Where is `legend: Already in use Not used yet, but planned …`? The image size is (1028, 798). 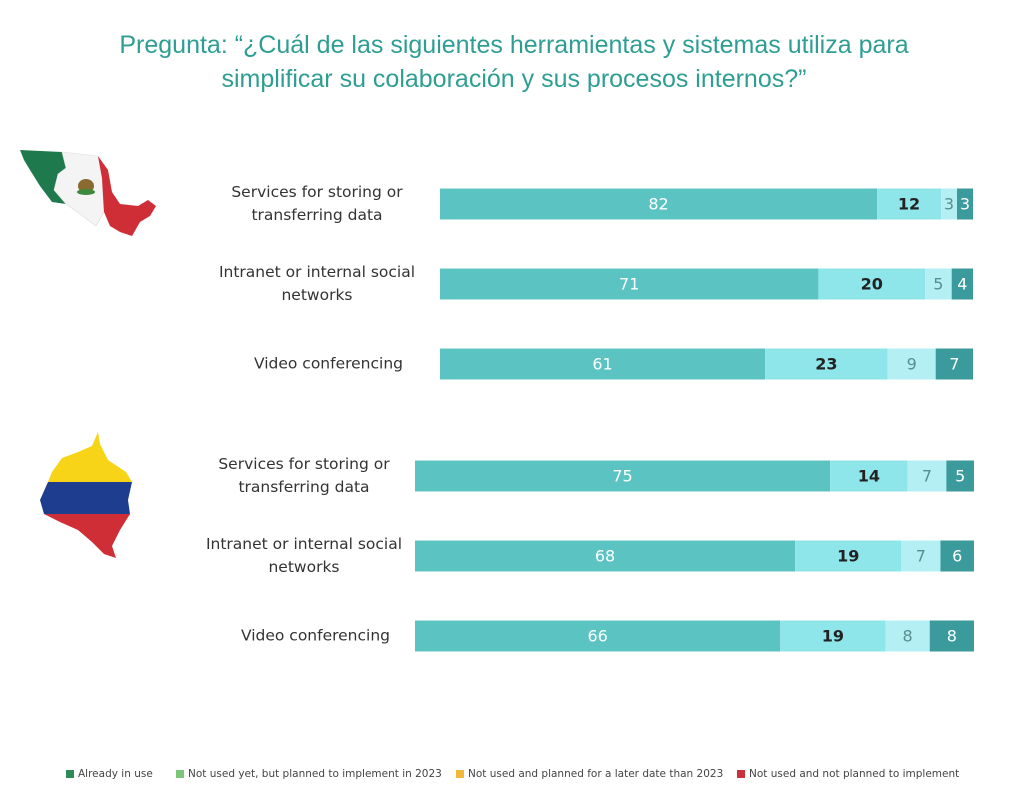
legend: Already in use Not used yet, but planned … is located at coordinates (546, 776).